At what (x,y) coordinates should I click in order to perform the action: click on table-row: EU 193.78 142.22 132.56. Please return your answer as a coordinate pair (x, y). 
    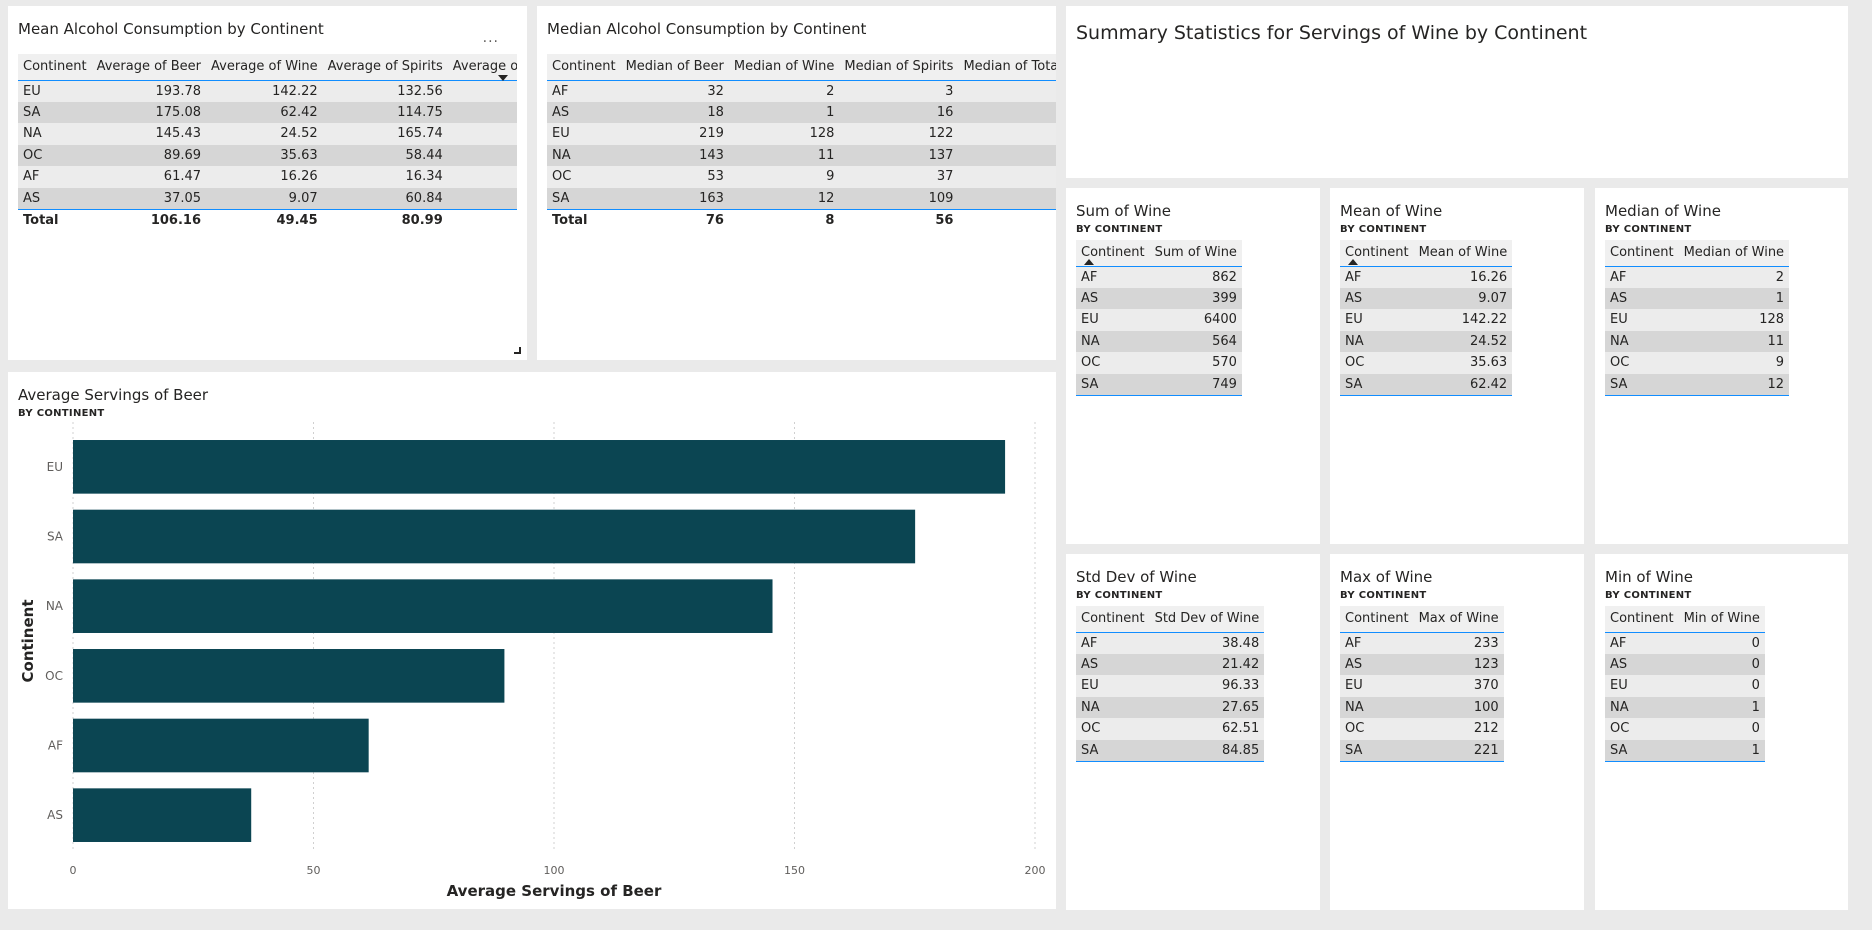
    Looking at the image, I should click on (267, 91).